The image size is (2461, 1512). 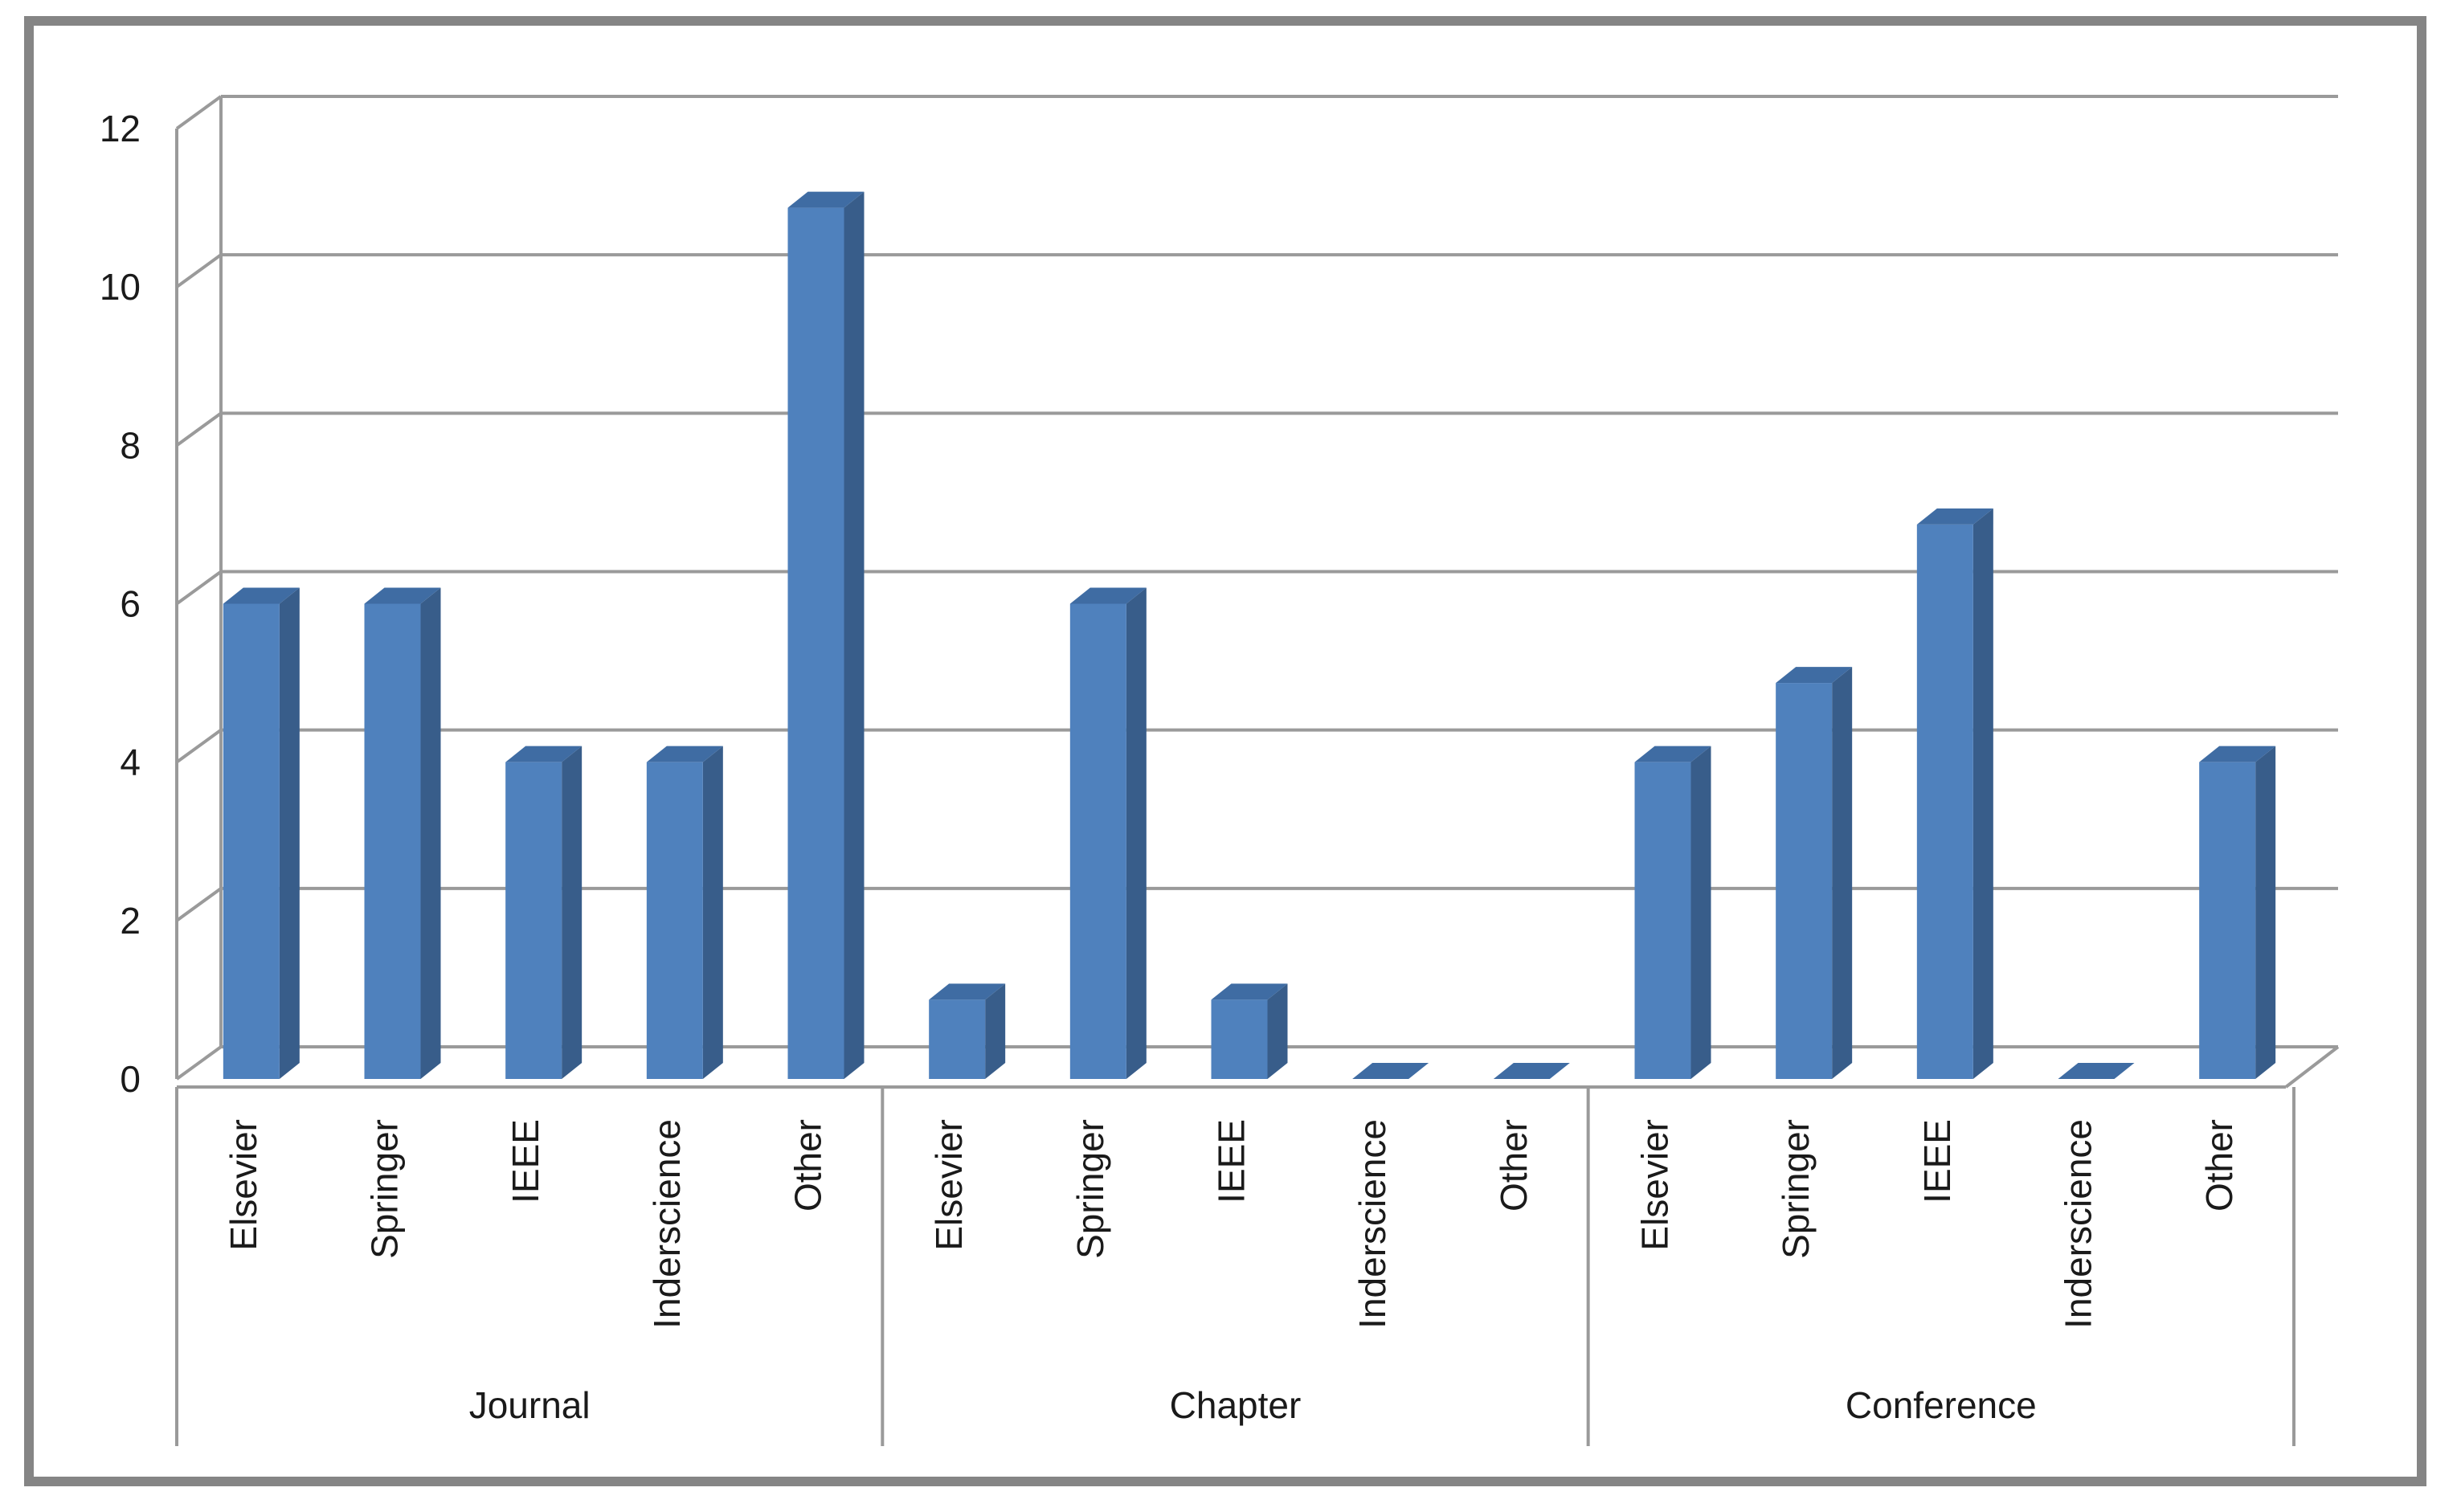 What do you see at coordinates (130, 604) in the screenshot?
I see `y-tick-label: 6` at bounding box center [130, 604].